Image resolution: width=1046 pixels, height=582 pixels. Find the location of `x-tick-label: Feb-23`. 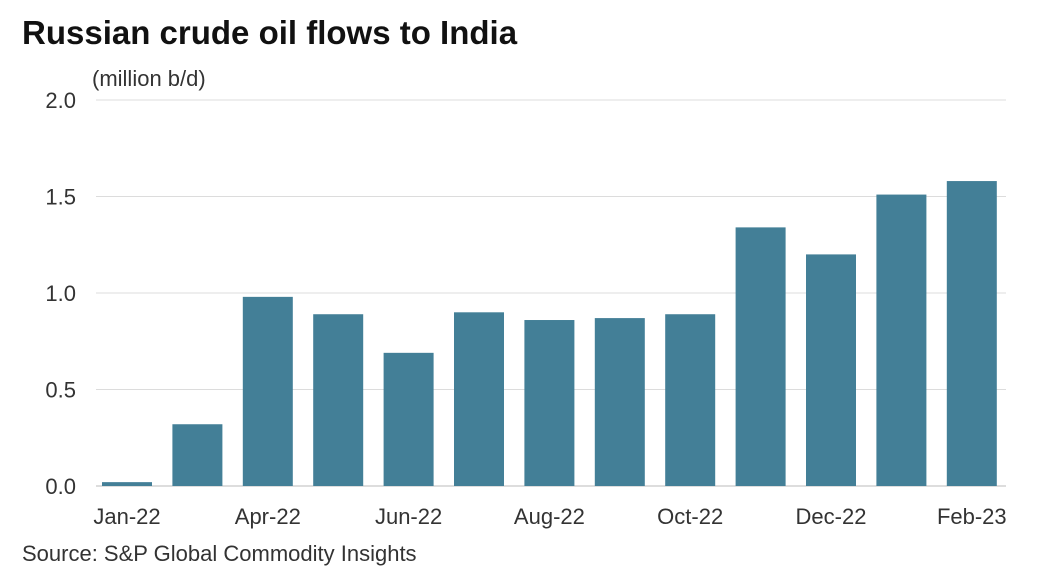

x-tick-label: Feb-23 is located at coordinates (972, 516).